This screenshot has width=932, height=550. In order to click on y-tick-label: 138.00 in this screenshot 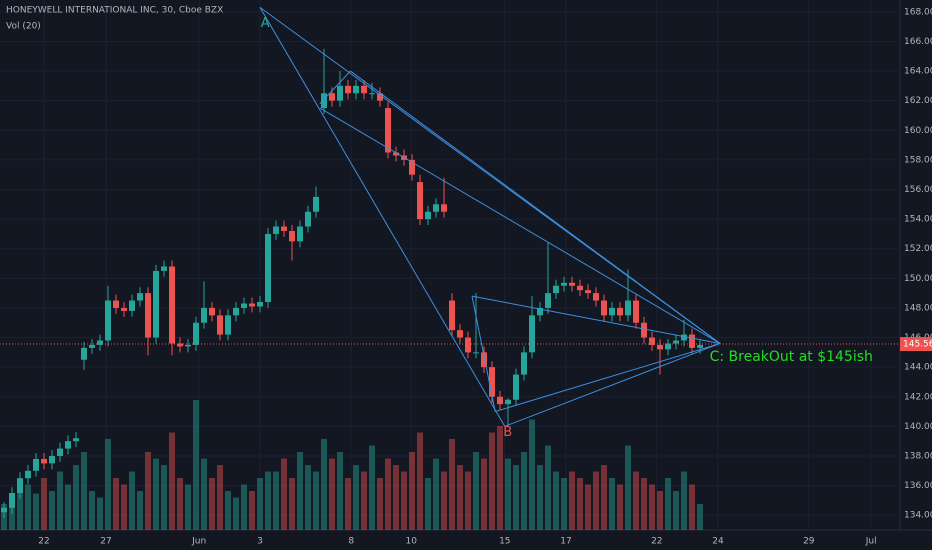, I will do `click(918, 456)`.